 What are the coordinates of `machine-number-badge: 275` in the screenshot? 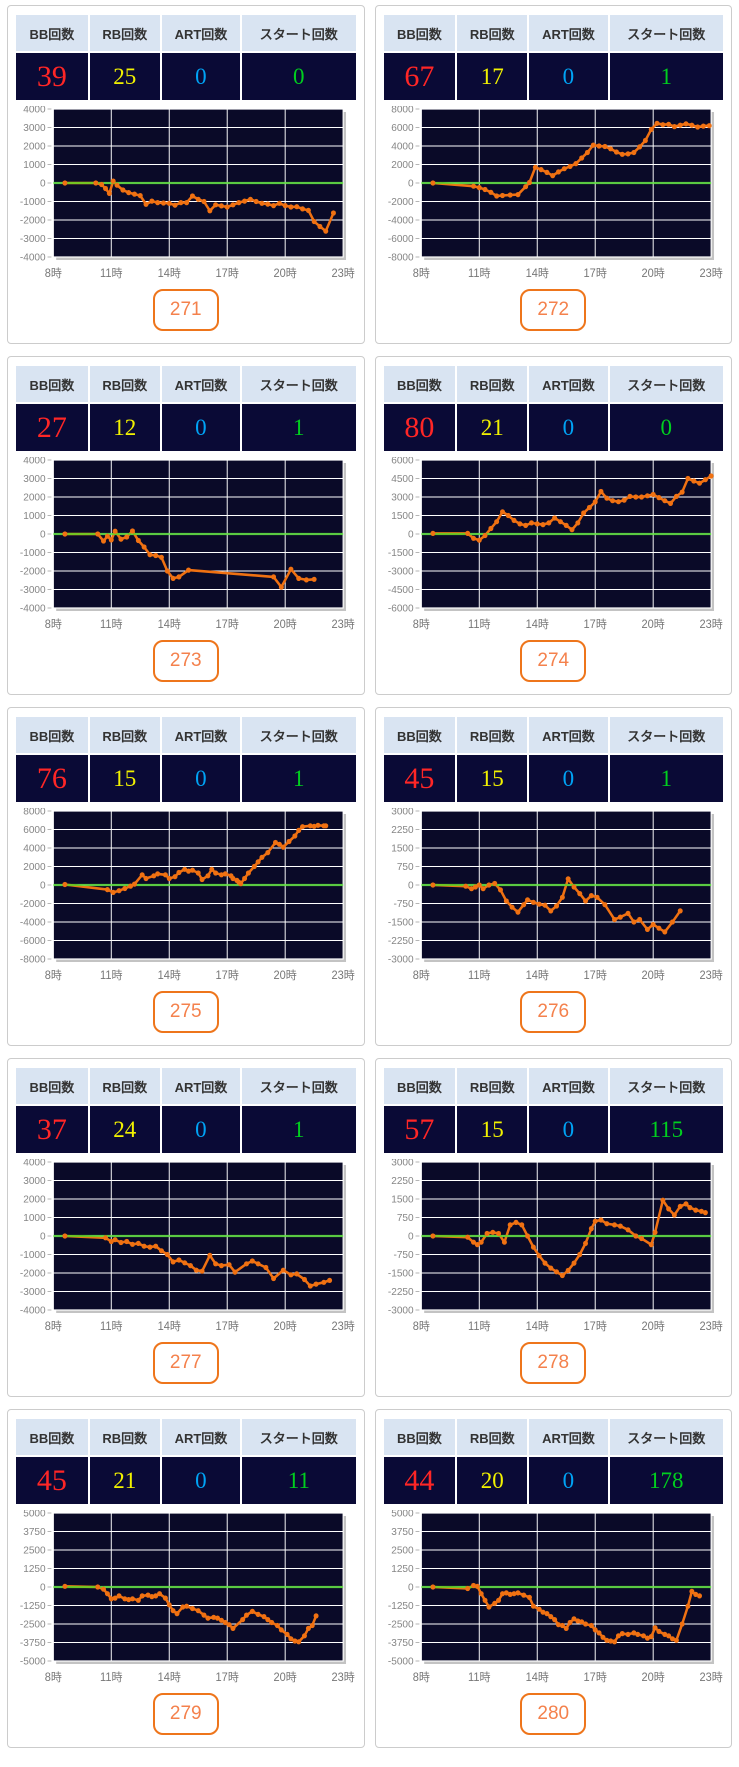 It's located at (185, 1012).